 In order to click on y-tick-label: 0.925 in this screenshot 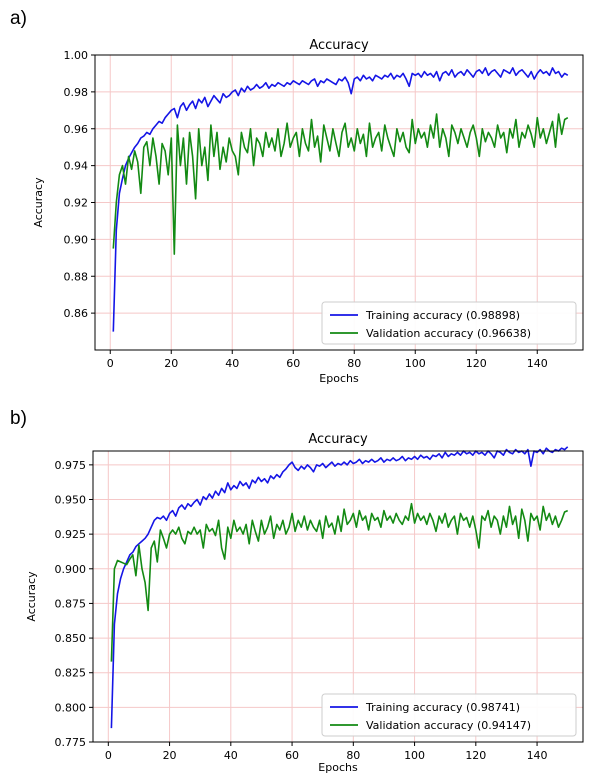, I will do `click(71, 534)`.